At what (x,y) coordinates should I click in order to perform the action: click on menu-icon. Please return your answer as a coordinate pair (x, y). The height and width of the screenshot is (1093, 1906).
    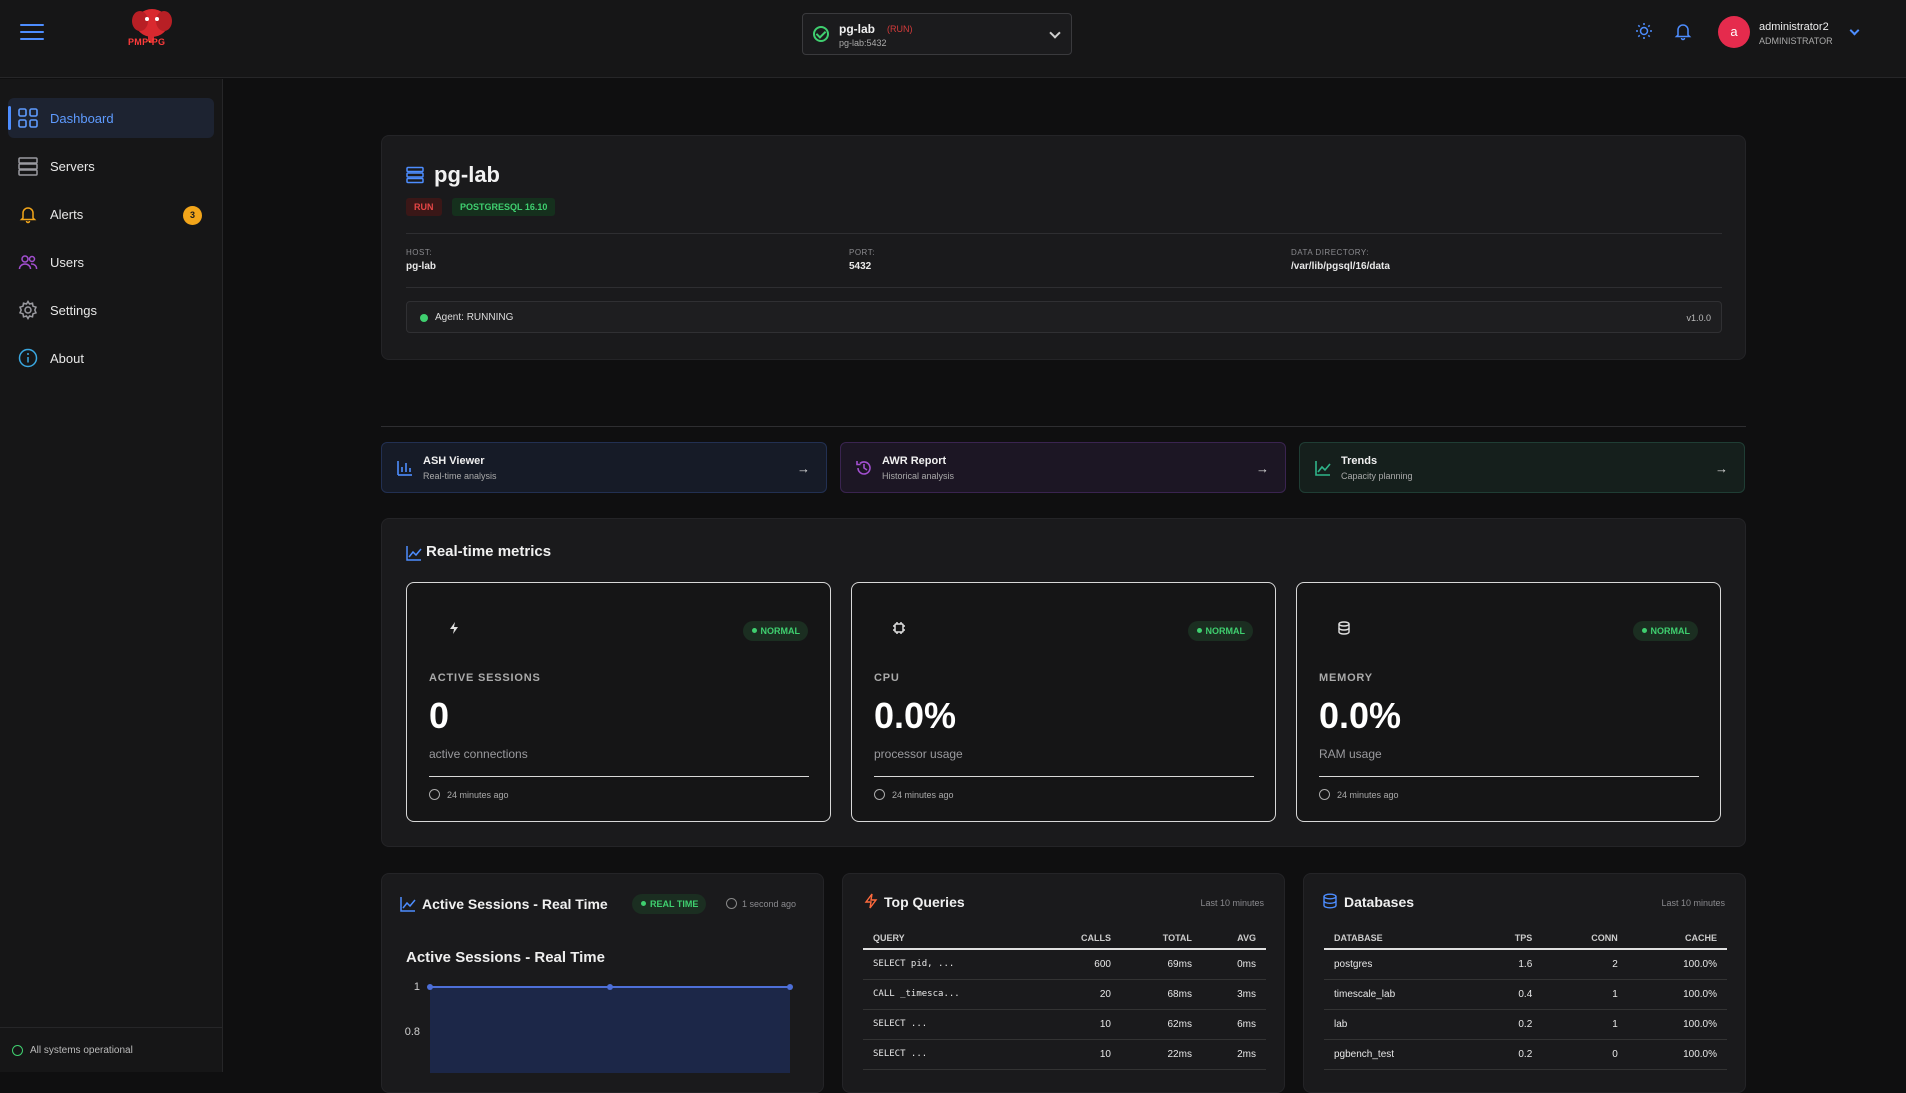
    Looking at the image, I should click on (32, 34).